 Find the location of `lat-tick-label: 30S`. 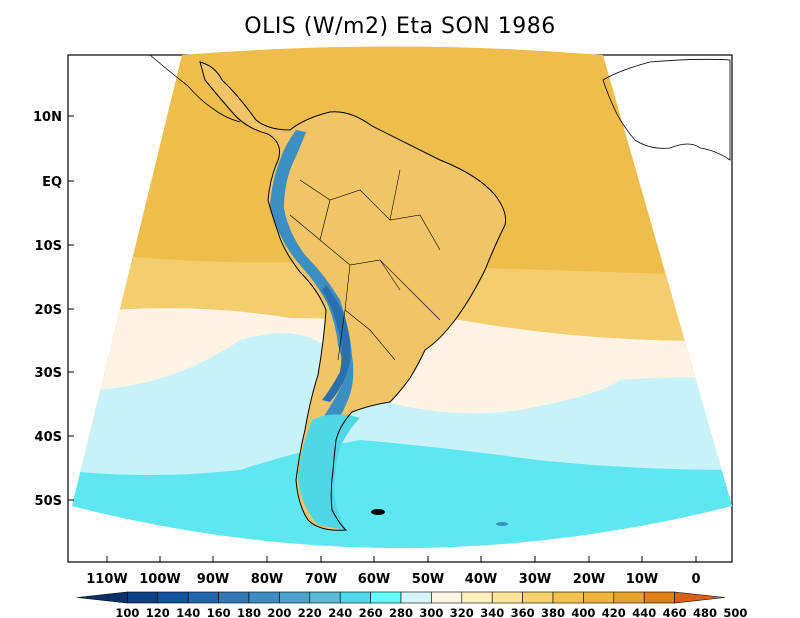

lat-tick-label: 30S is located at coordinates (48, 373).